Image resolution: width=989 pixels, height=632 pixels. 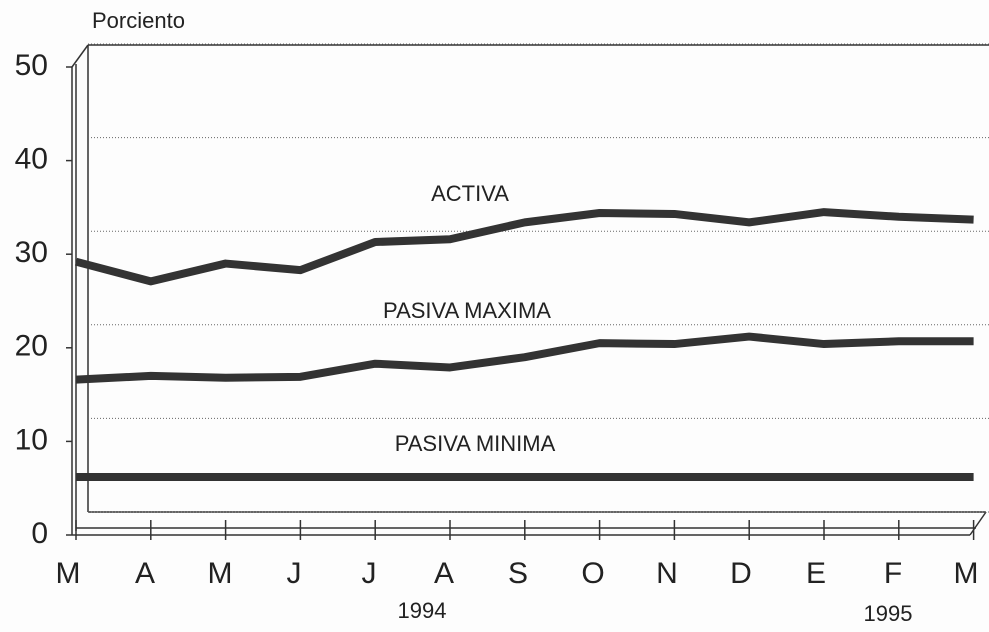 What do you see at coordinates (31, 439) in the screenshot?
I see `y-tick-label: 10` at bounding box center [31, 439].